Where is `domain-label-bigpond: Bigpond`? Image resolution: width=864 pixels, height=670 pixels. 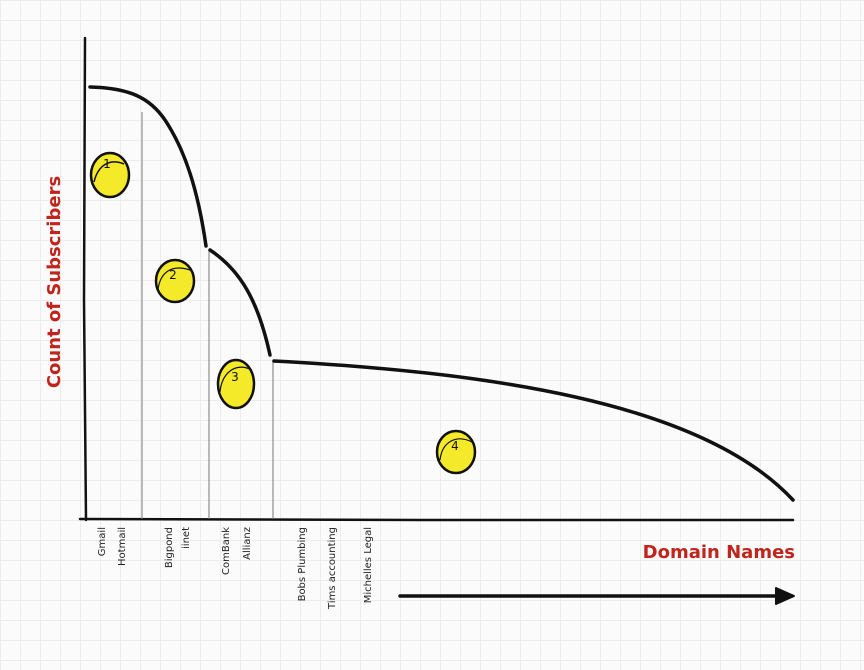
domain-label-bigpond: Bigpond is located at coordinates (169, 547).